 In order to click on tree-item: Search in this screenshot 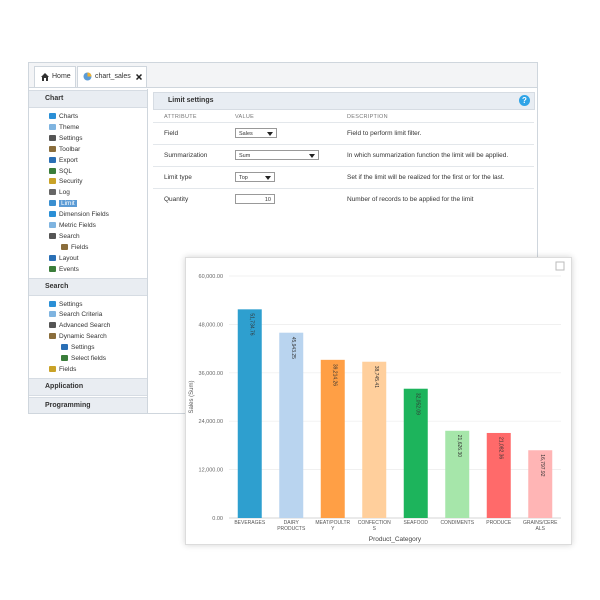, I will do `click(64, 236)`.